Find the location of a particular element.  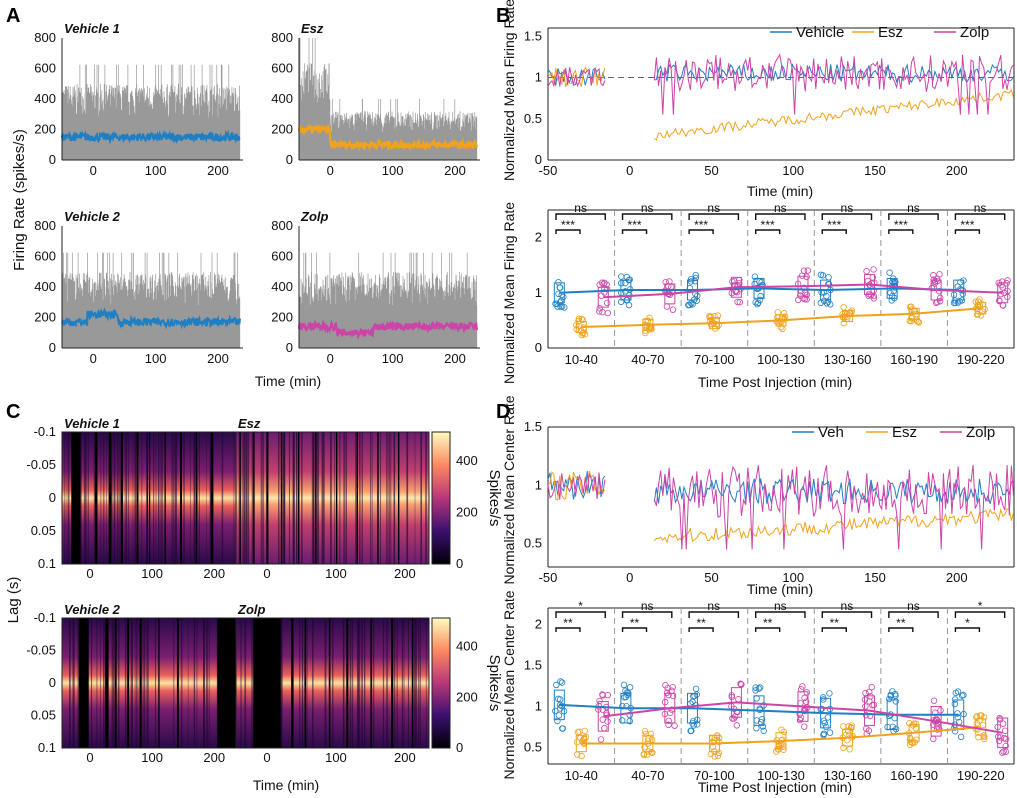

sig-label-lower: *** is located at coordinates (701, 225).